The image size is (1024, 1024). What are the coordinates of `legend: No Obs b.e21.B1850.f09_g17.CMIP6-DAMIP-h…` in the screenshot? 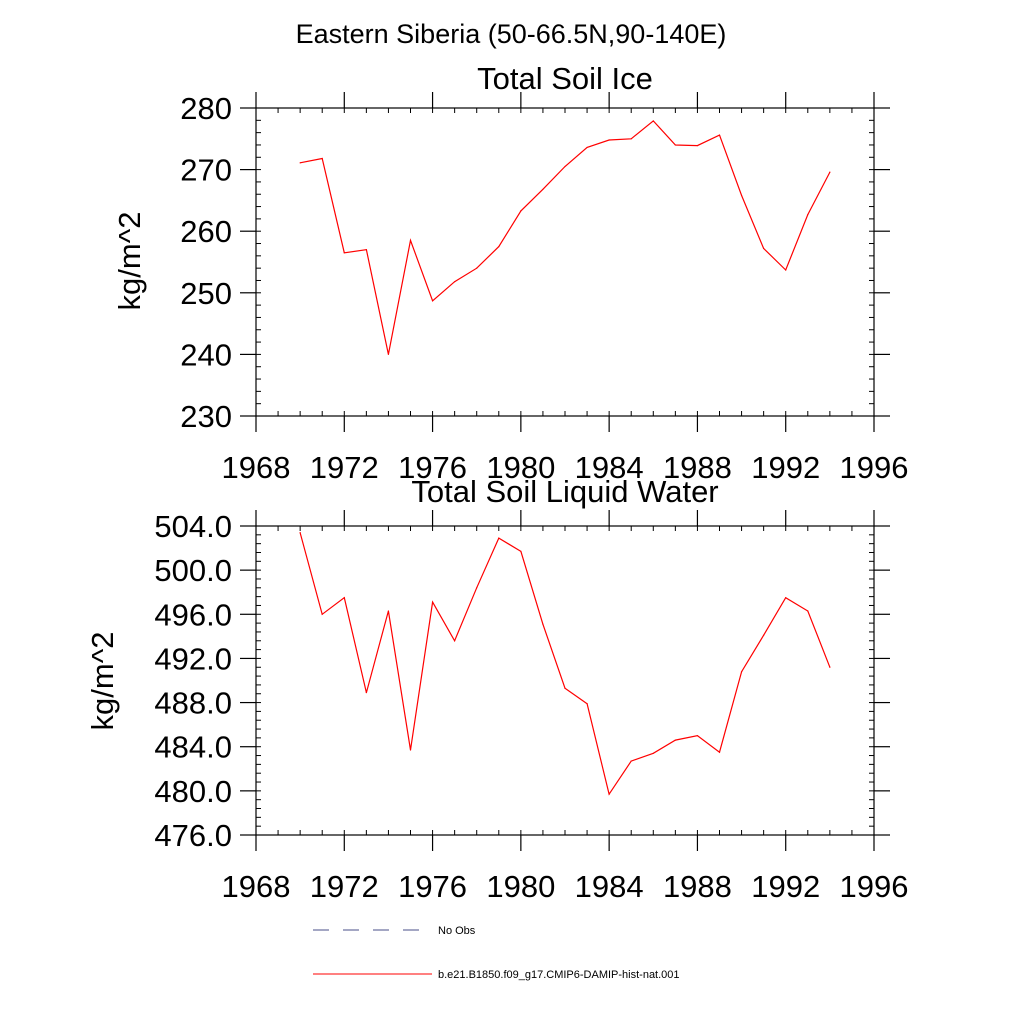 It's located at (496, 953).